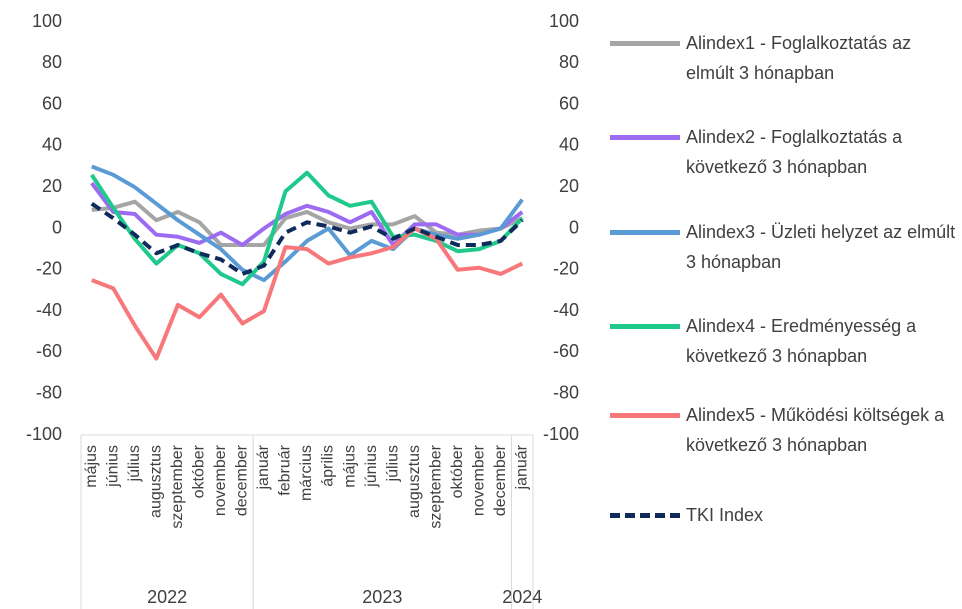  What do you see at coordinates (574, 227) in the screenshot?
I see `y2-tick-label: 0` at bounding box center [574, 227].